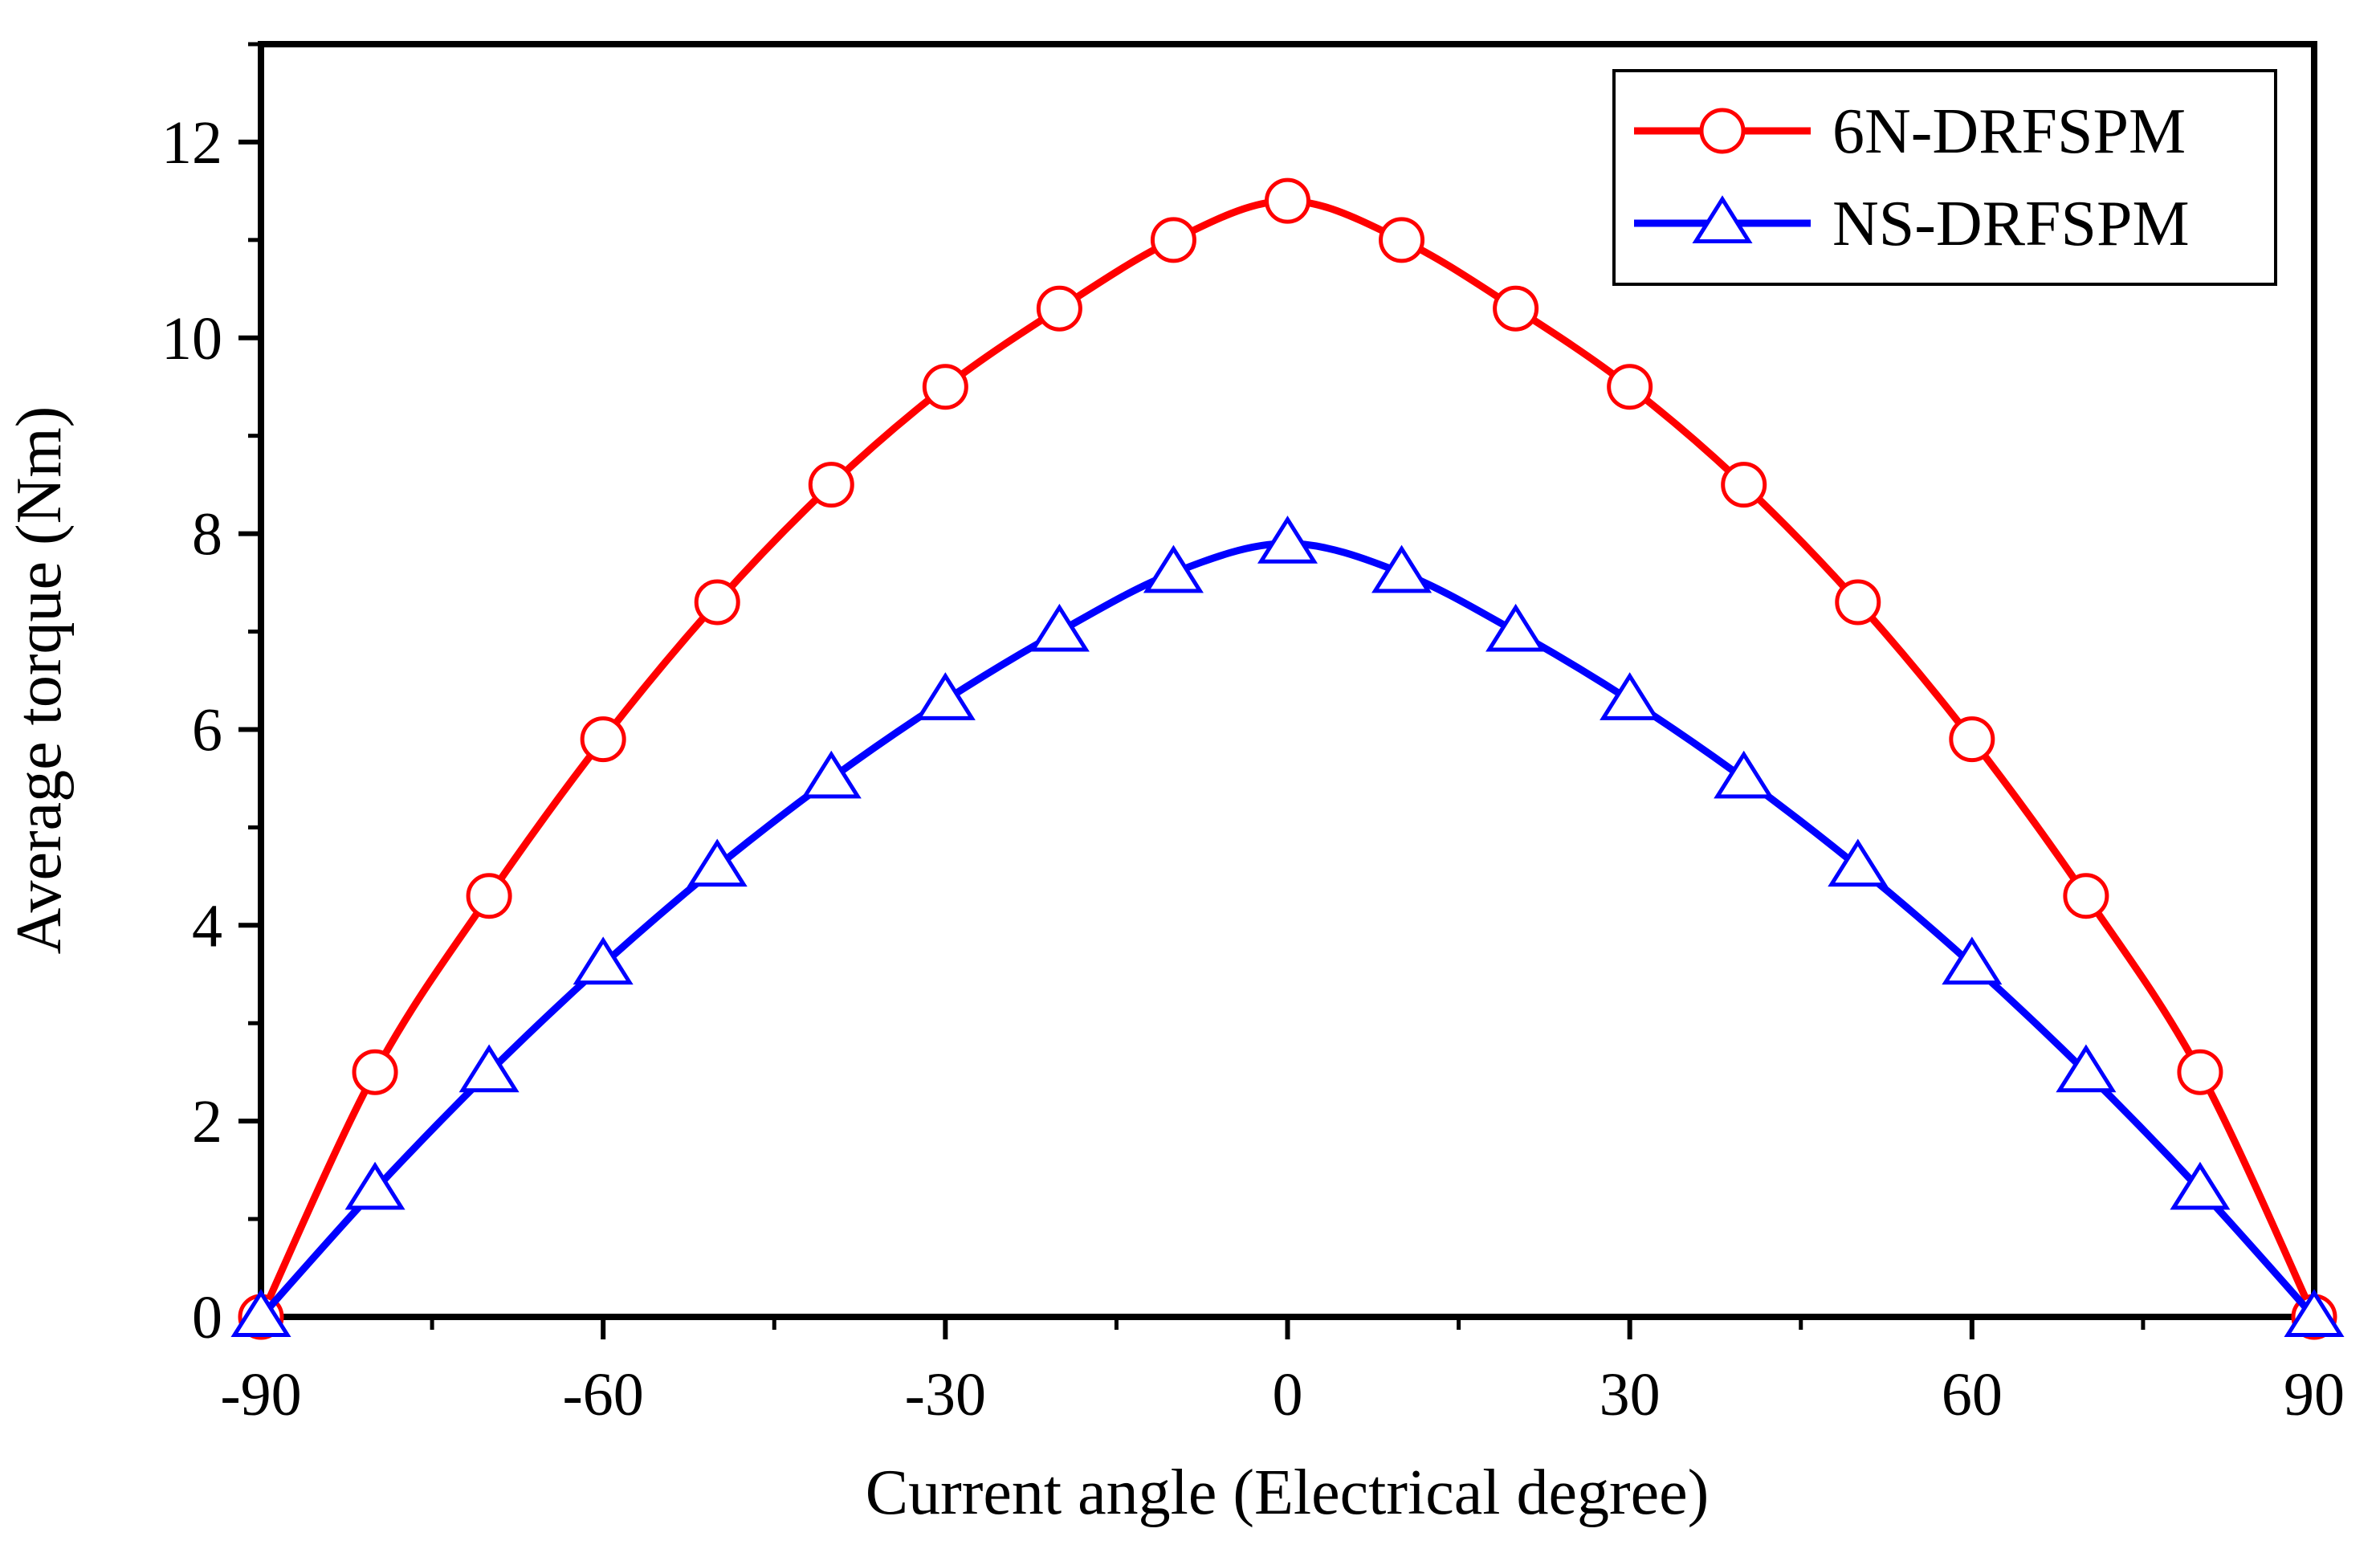 The height and width of the screenshot is (1557, 2380). I want to click on legend: 6N-DRFSPM NS-DRFSPM, so click(1945, 177).